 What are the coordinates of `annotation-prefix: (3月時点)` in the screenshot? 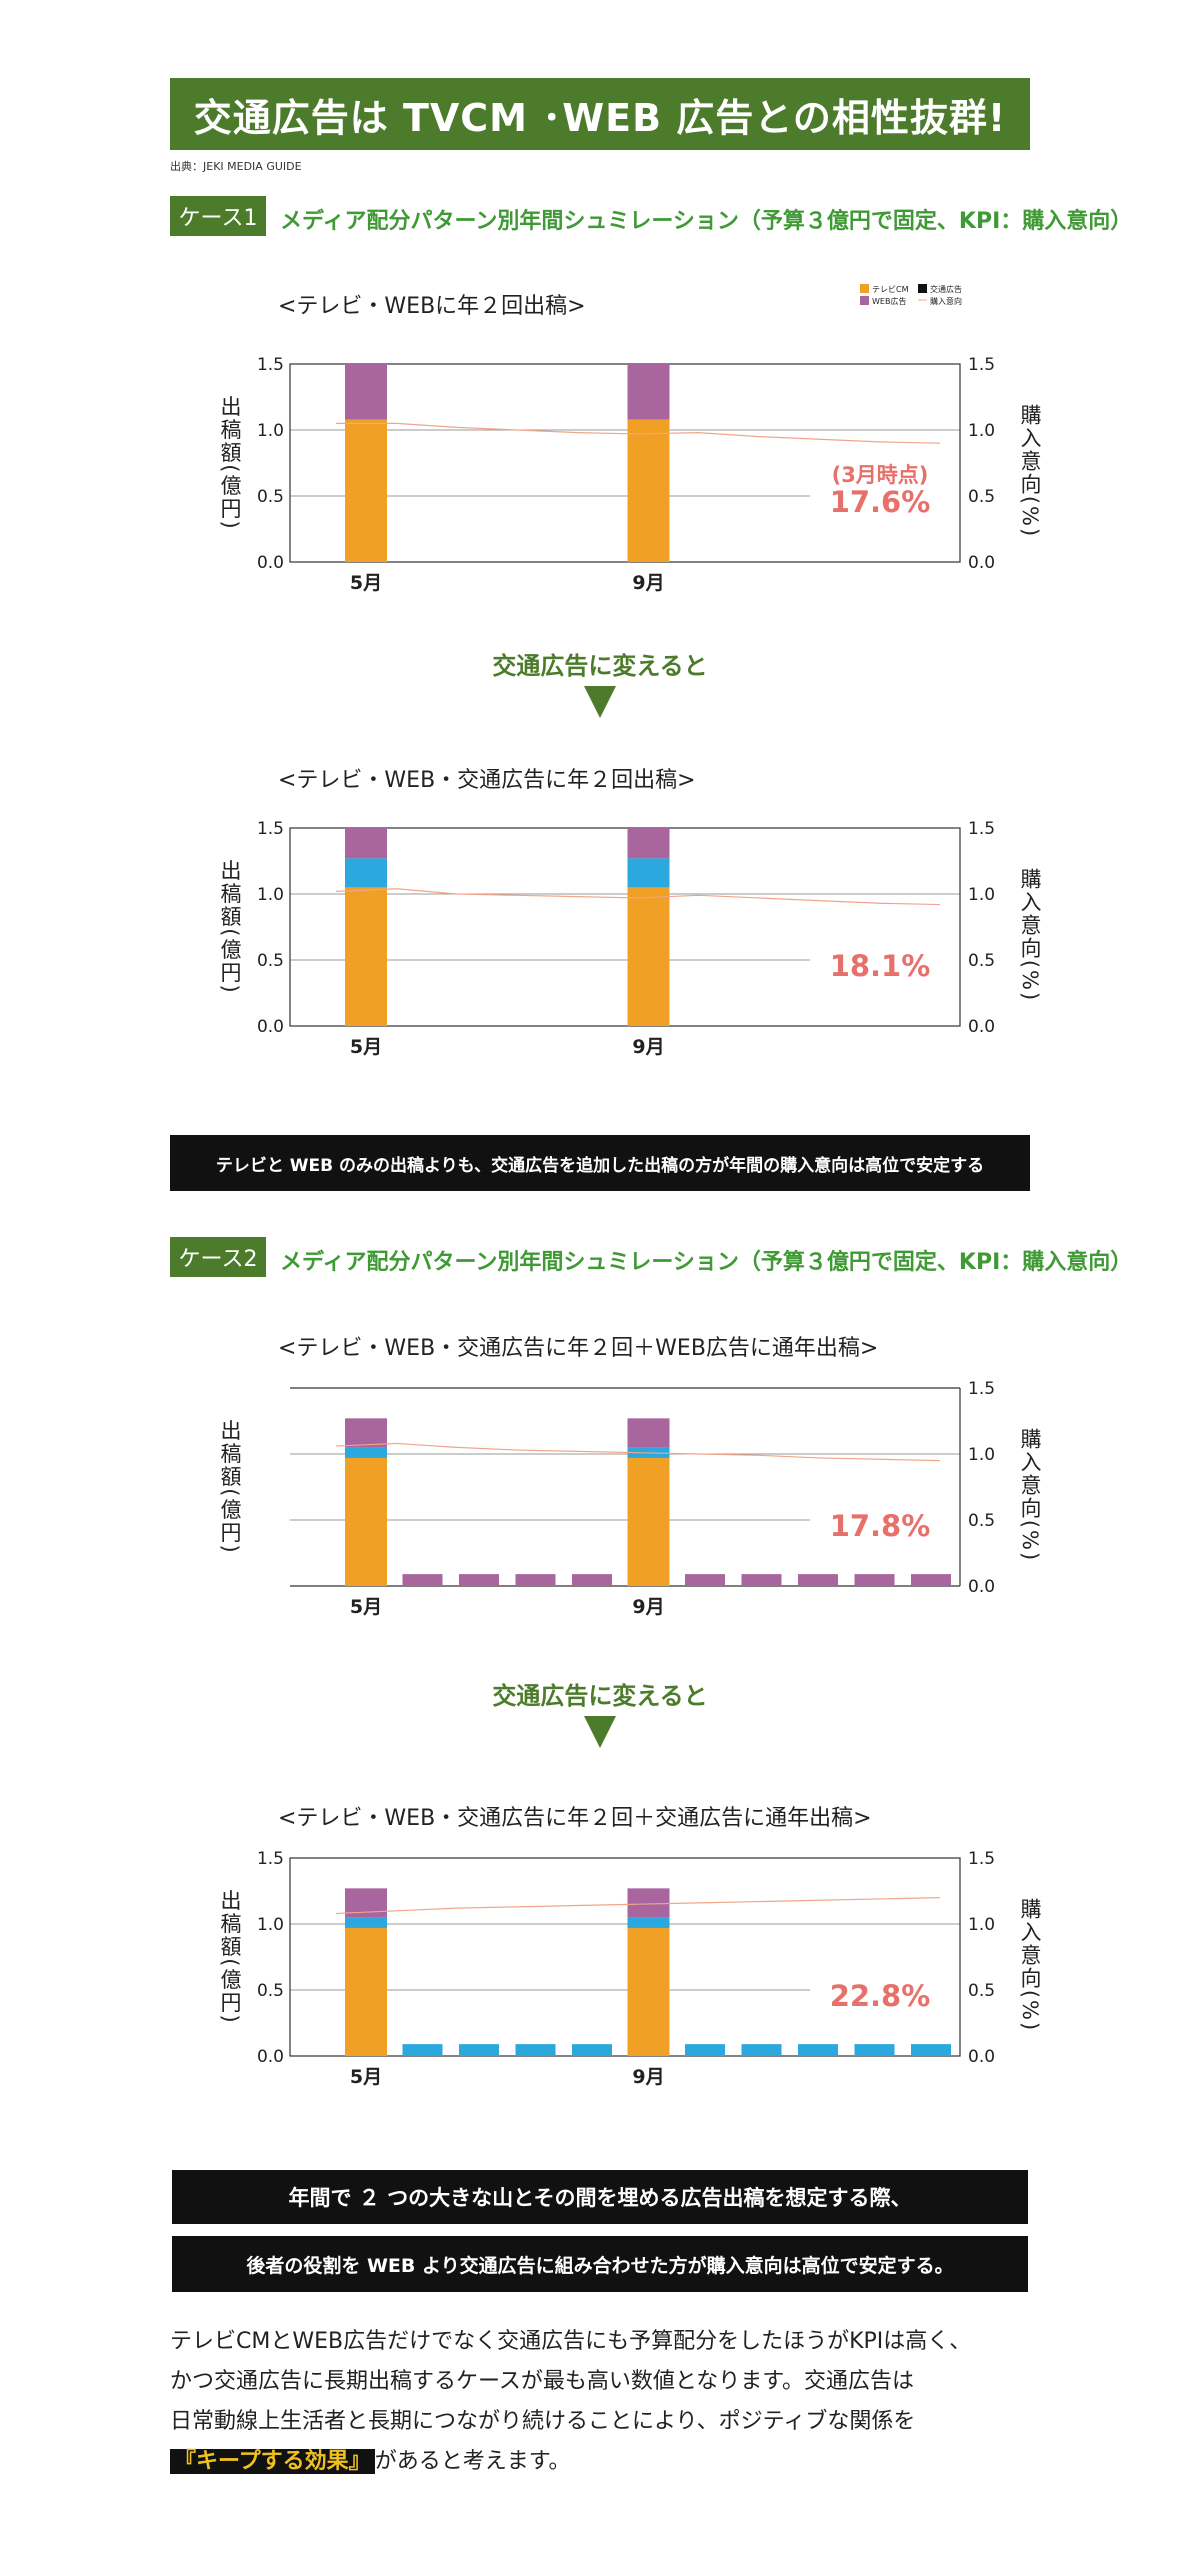 It's located at (880, 475).